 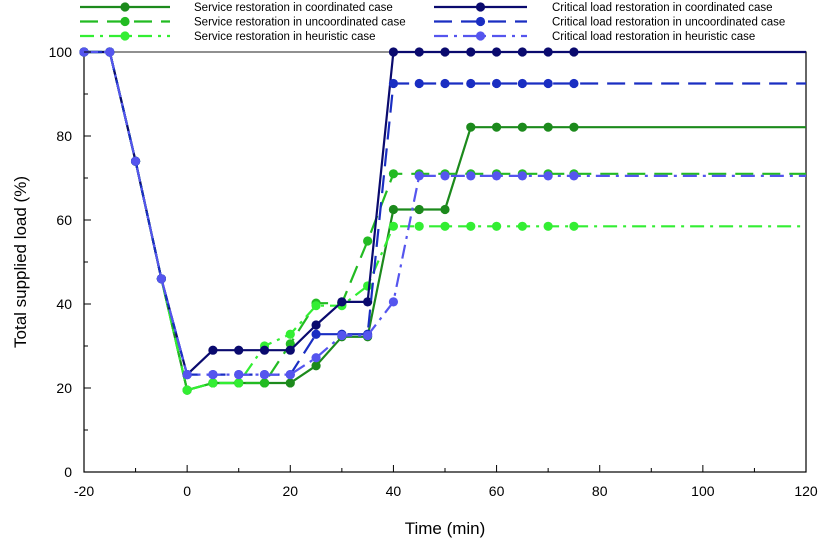 What do you see at coordinates (64, 220) in the screenshot?
I see `y-tick-label: 60` at bounding box center [64, 220].